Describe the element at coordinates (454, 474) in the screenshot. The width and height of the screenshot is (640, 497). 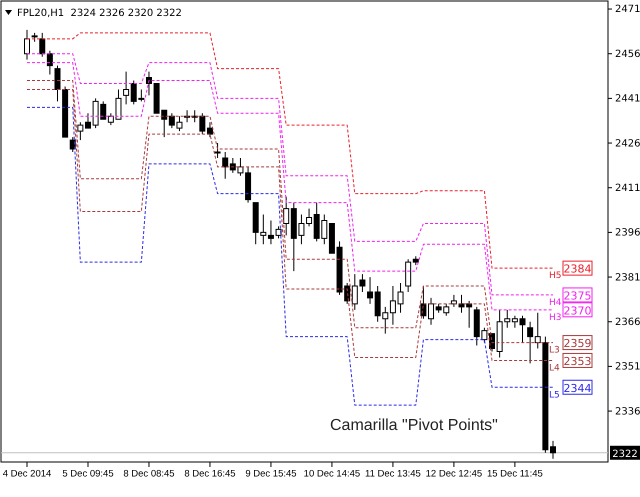
I see `x-tick-label: 12 Dec 12:45` at that location.